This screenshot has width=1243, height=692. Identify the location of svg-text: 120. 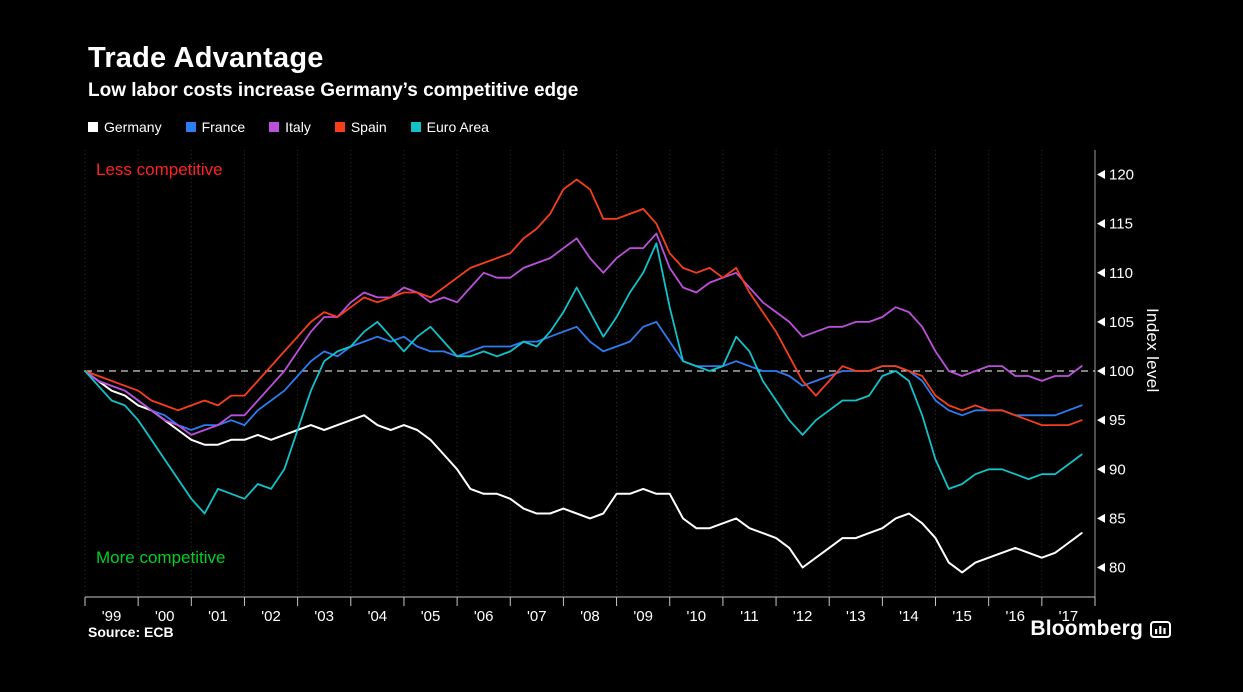
(1121, 175).